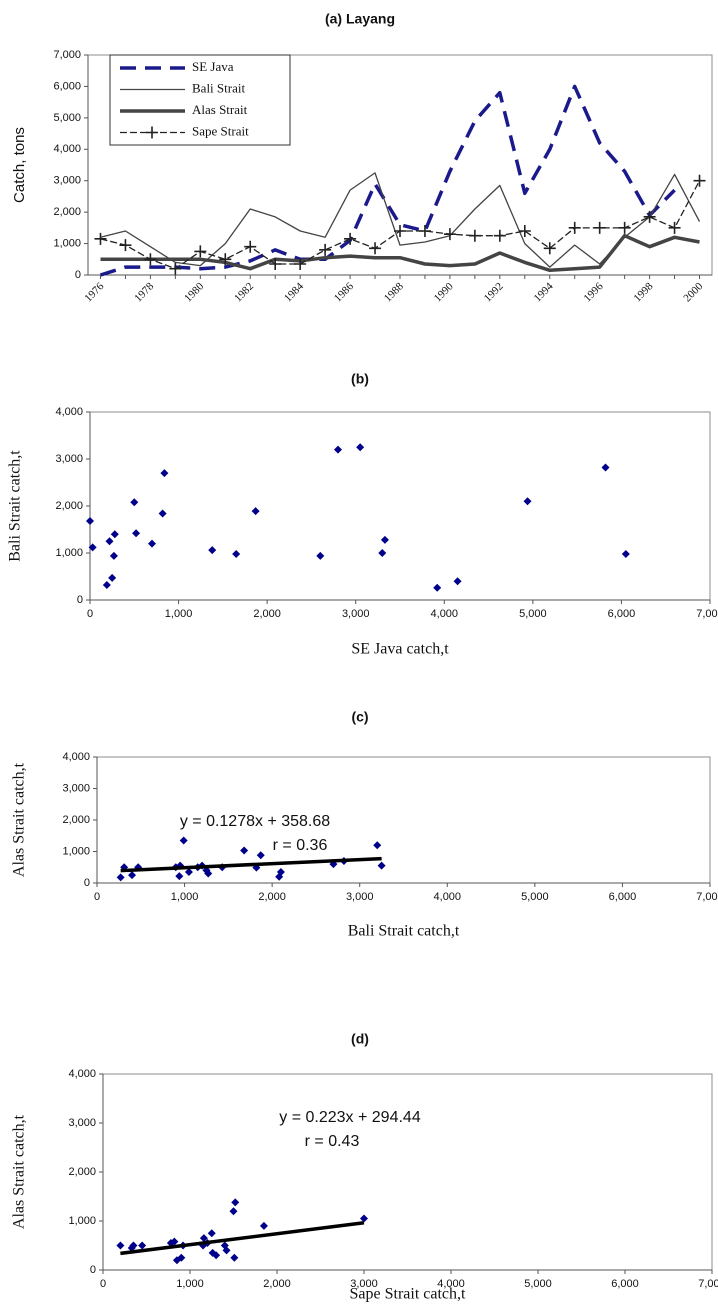  I want to click on x-tick-label: 1988, so click(394, 292).